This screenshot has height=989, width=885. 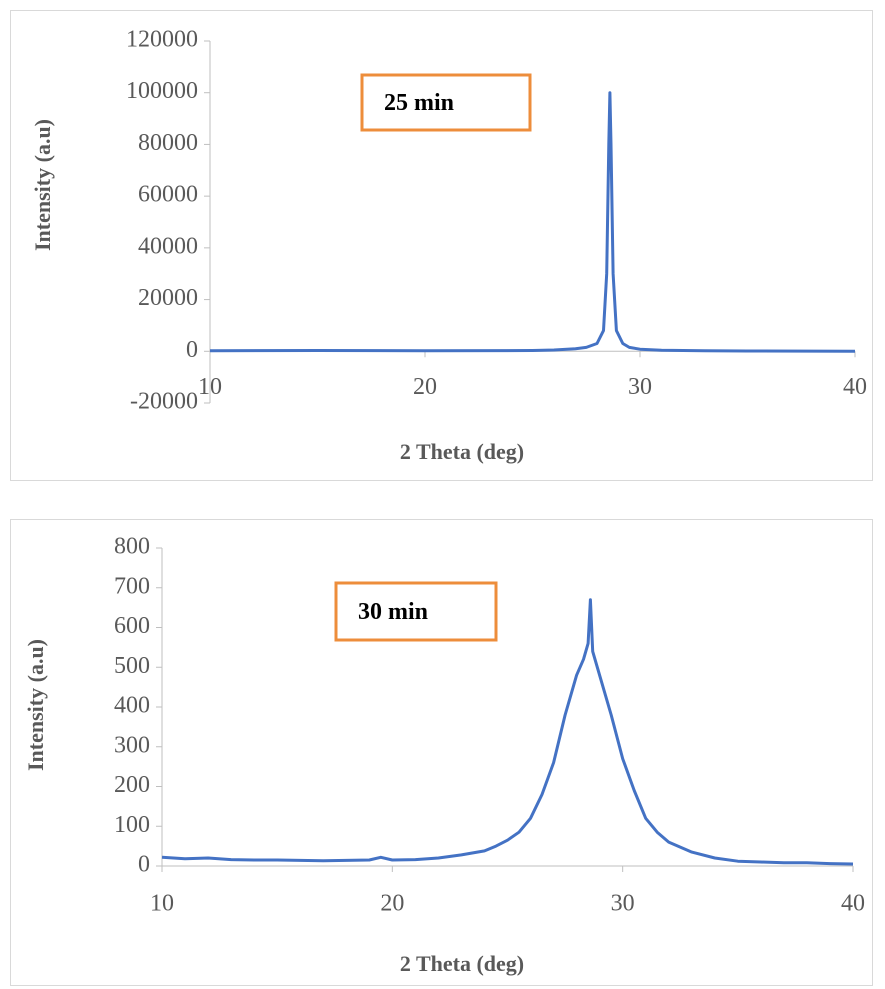 What do you see at coordinates (162, 91) in the screenshot?
I see `y-tick-label: 100000` at bounding box center [162, 91].